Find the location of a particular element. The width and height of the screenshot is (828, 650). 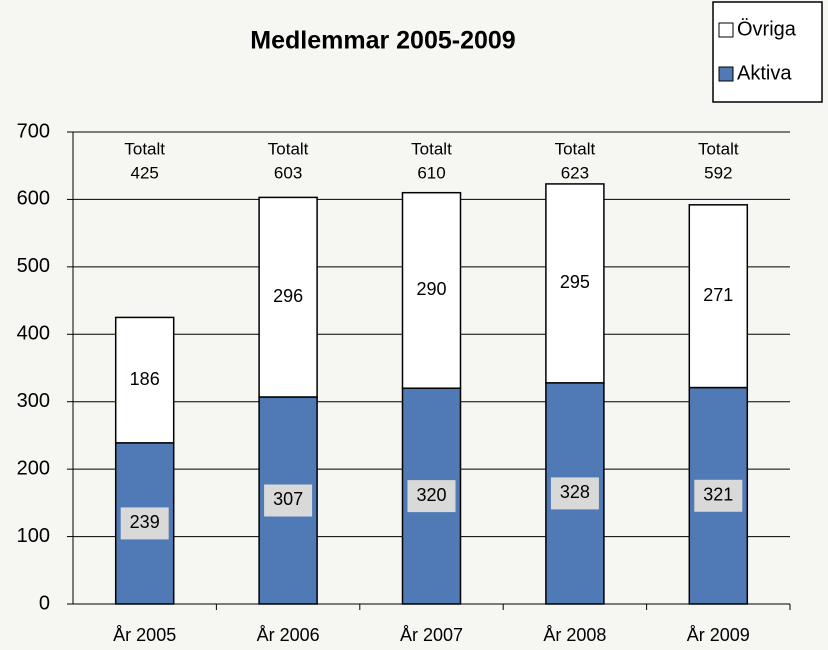

value-label: 328 is located at coordinates (575, 492).